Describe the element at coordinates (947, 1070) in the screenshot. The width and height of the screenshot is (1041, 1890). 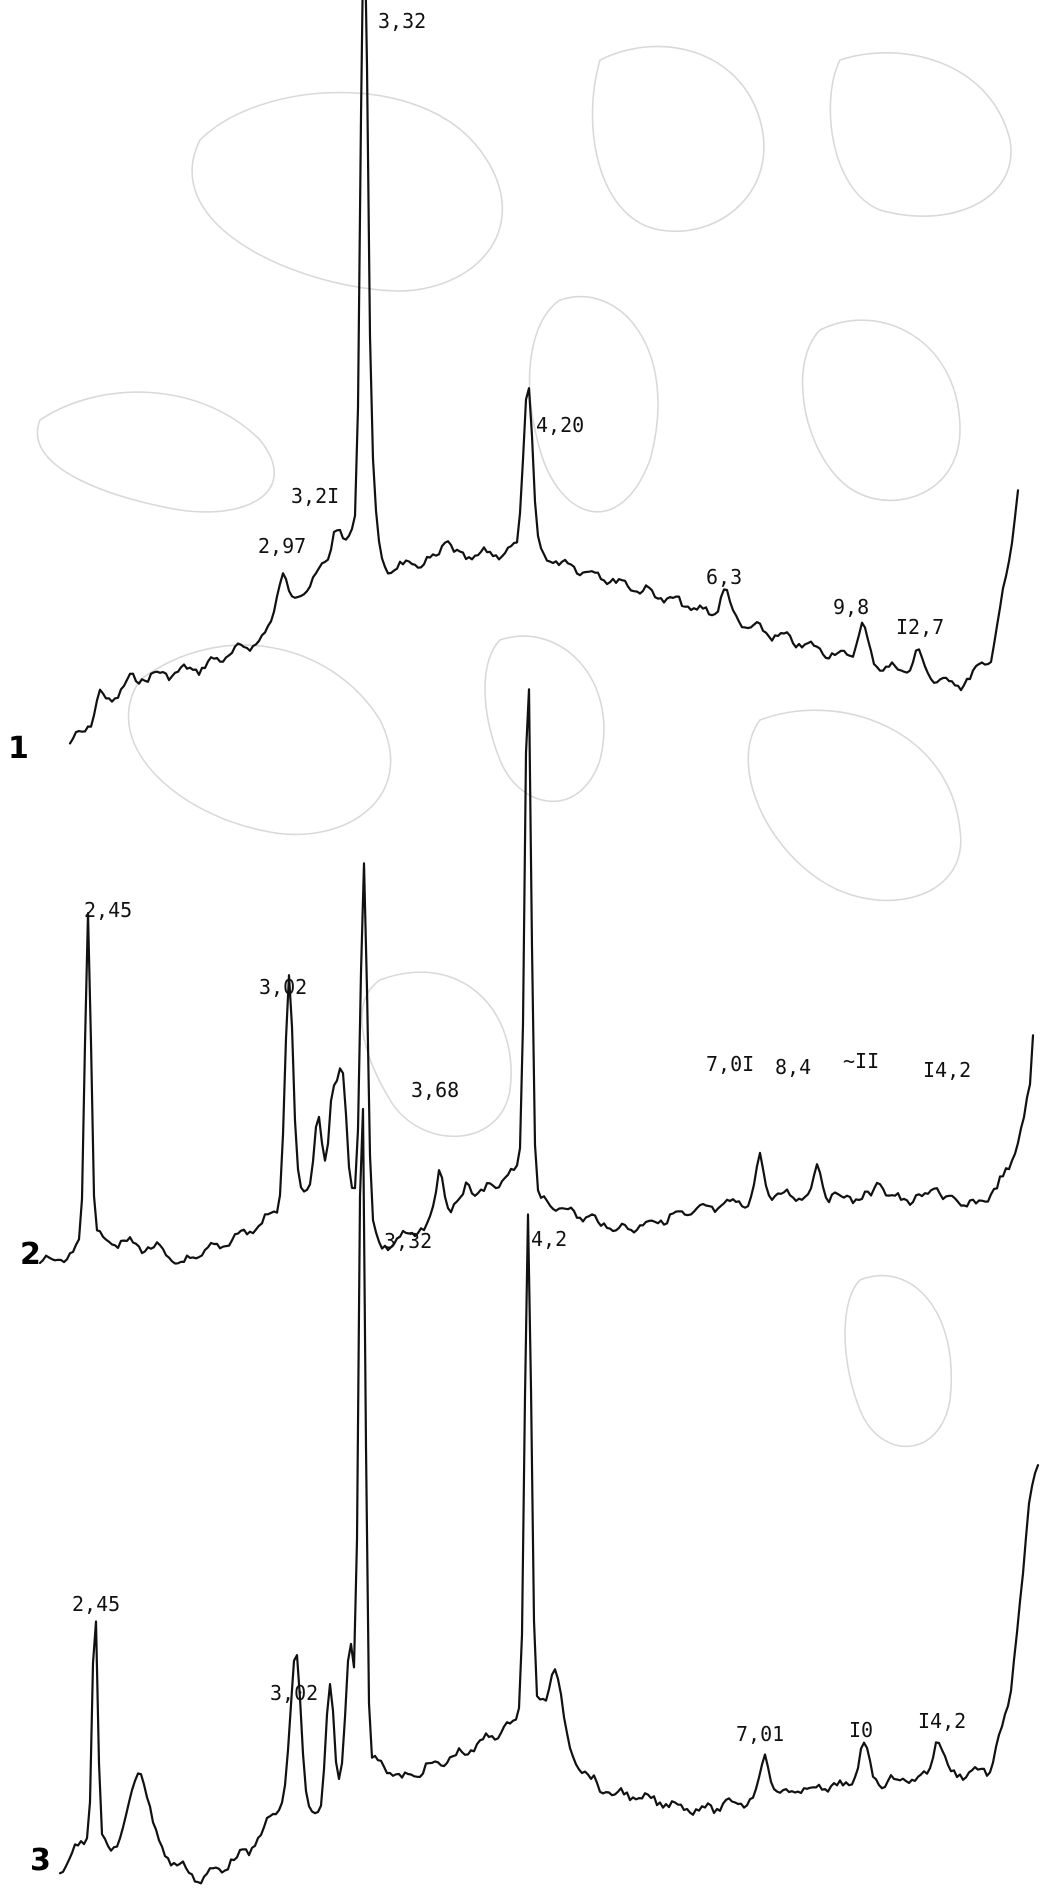
I see `peak-label-s2-14-2: I4,2` at that location.